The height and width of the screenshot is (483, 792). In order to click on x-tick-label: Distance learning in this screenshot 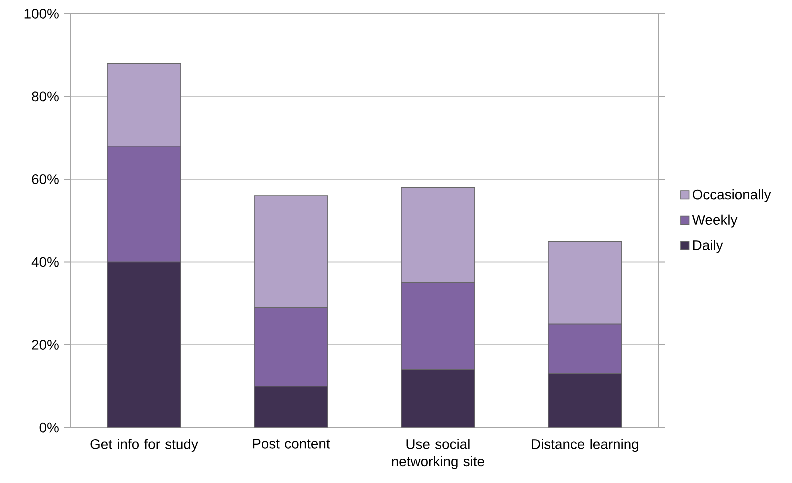, I will do `click(585, 445)`.